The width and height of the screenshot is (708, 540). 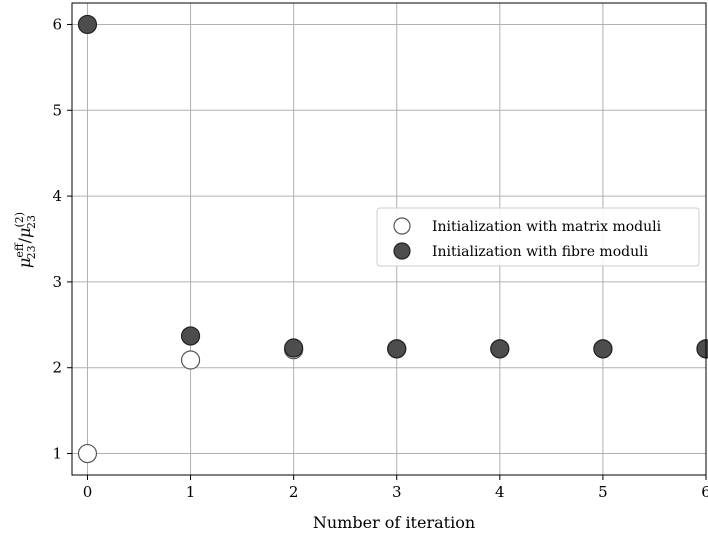 What do you see at coordinates (88, 492) in the screenshot?
I see `x-tick-label: 0` at bounding box center [88, 492].